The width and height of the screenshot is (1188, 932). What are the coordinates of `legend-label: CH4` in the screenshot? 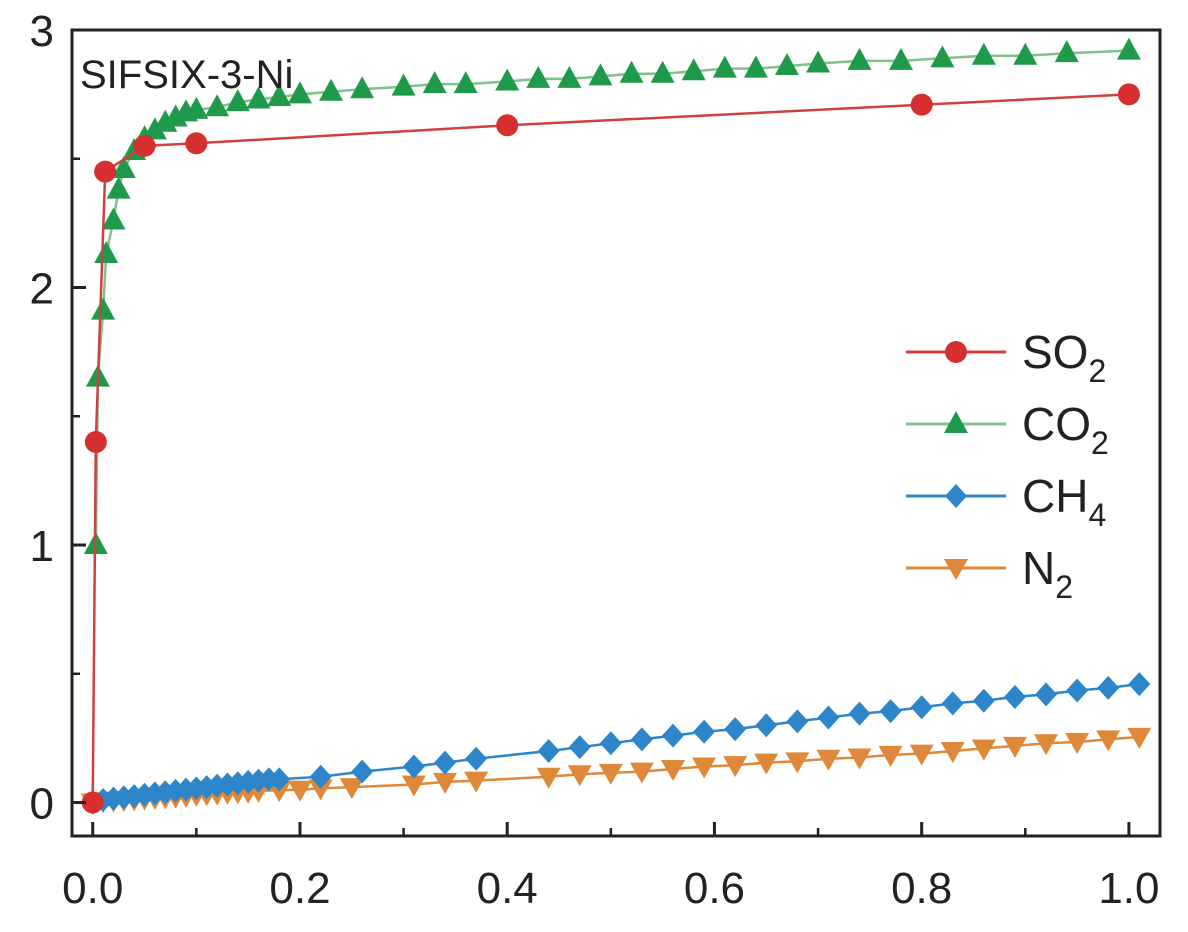 It's located at (1064, 501).